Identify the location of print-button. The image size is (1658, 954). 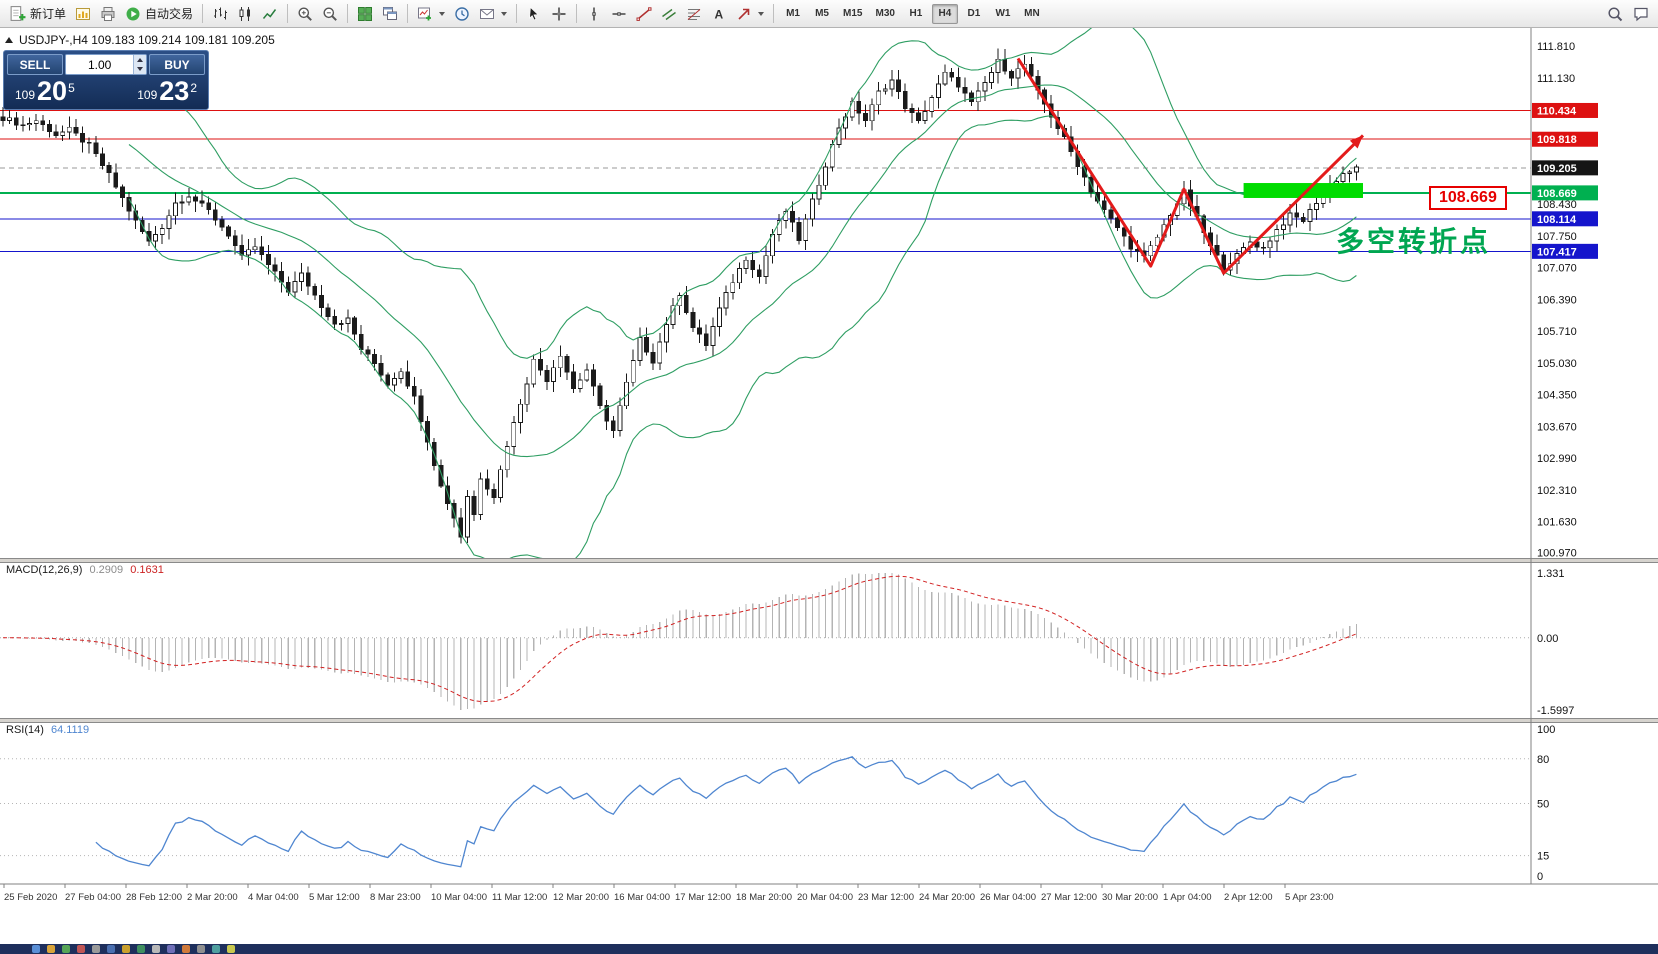
(108, 14).